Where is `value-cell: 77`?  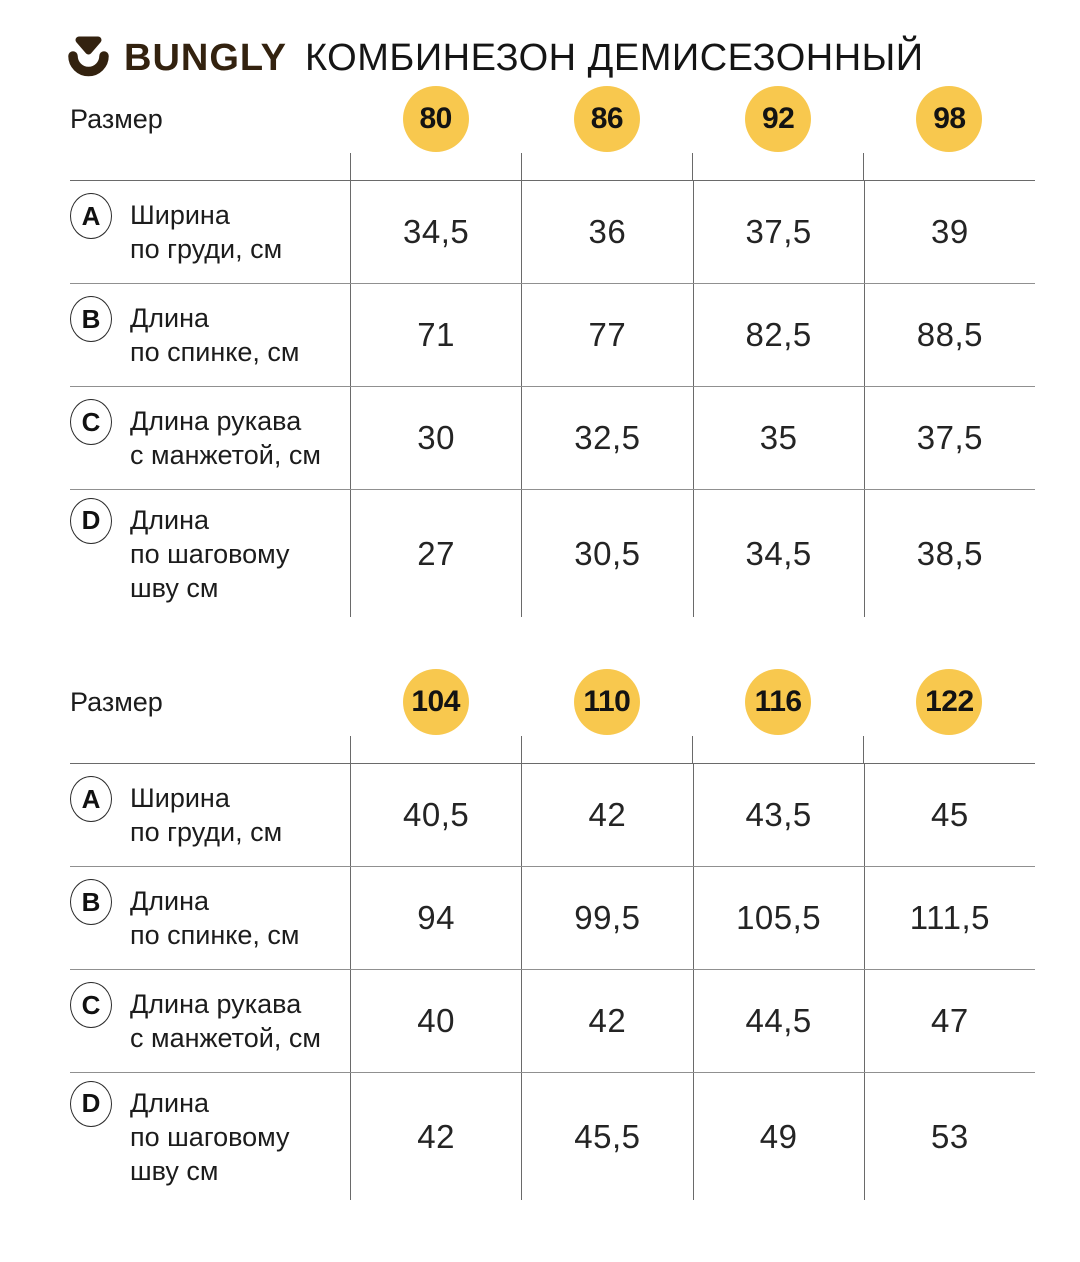
value-cell: 77 is located at coordinates (606, 335).